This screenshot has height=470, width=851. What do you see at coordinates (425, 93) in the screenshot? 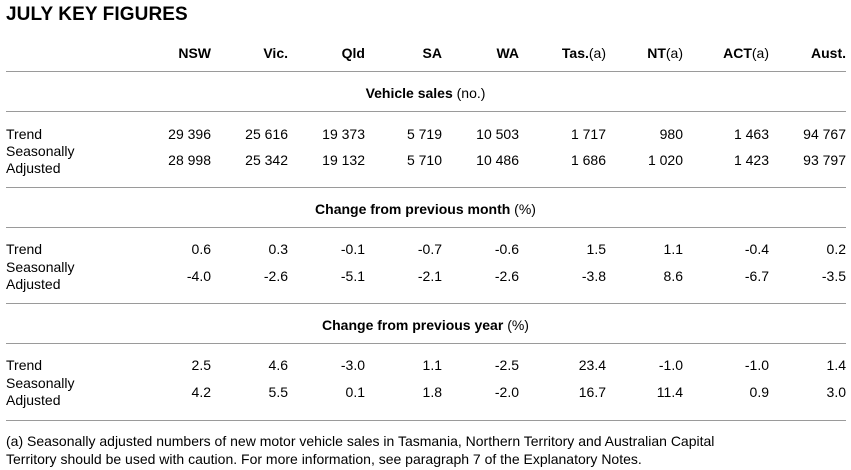
I see `section-title-vehicle-sales: Vehicle sales (no.)` at bounding box center [425, 93].